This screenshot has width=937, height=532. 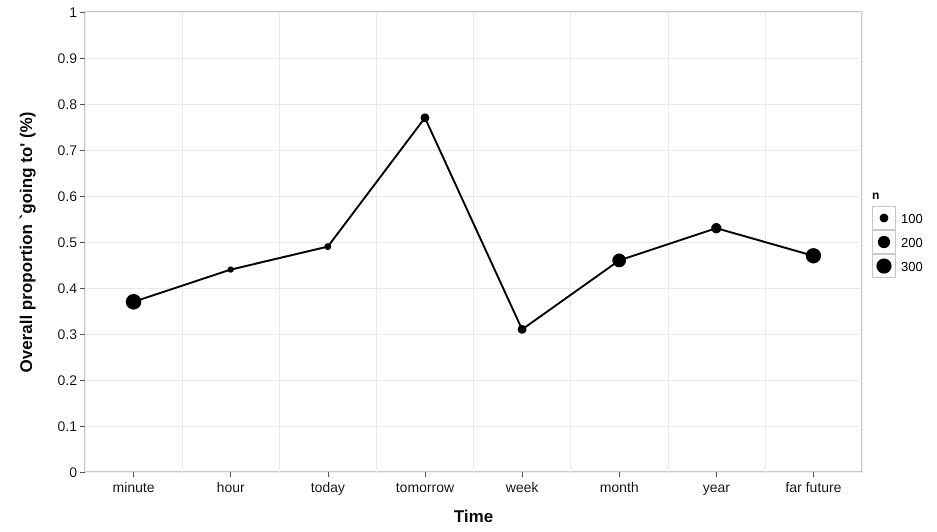 What do you see at coordinates (68, 380) in the screenshot?
I see `y-tick-label: 0.2` at bounding box center [68, 380].